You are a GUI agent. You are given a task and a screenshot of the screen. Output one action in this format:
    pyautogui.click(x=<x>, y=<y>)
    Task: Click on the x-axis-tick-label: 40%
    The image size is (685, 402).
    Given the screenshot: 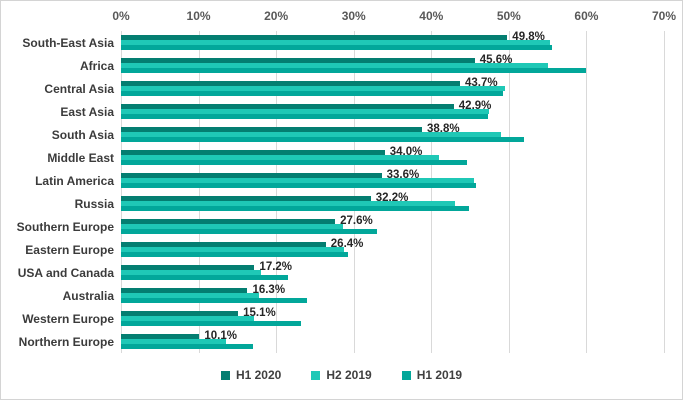 What is the action you would take?
    pyautogui.click(x=431, y=16)
    